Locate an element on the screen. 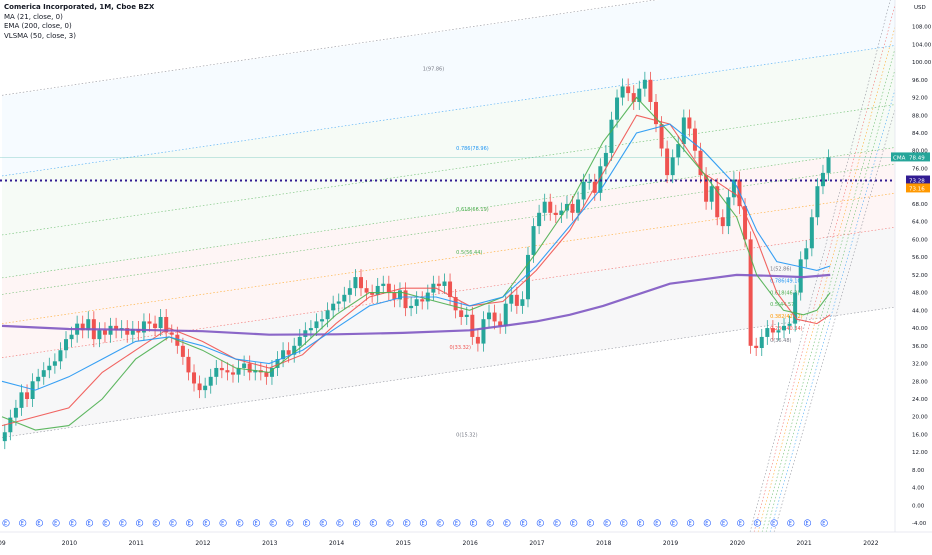 The image size is (932, 555). y-tick-label: 64.00 is located at coordinates (920, 223).